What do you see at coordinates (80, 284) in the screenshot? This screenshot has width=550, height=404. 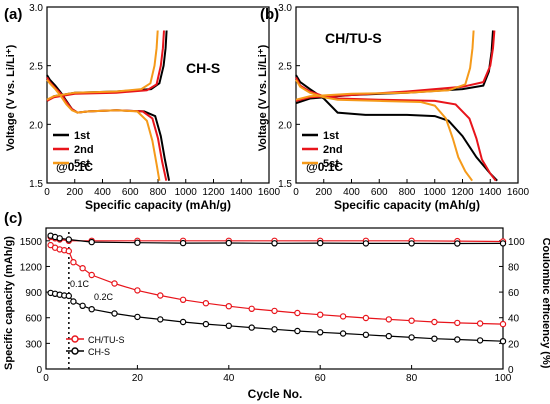 I see `panel-c-annotation-0.1C: 0.1C` at bounding box center [80, 284].